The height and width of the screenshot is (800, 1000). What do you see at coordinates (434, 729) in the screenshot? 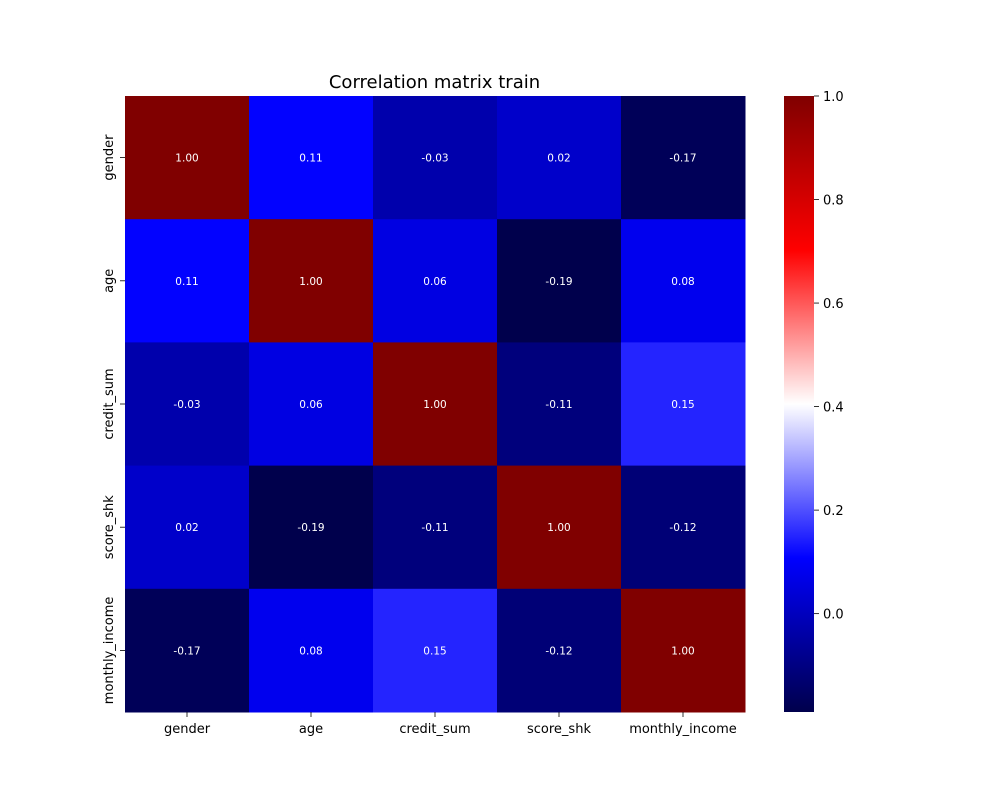
I see `x-tick-label: credit_sum` at bounding box center [434, 729].